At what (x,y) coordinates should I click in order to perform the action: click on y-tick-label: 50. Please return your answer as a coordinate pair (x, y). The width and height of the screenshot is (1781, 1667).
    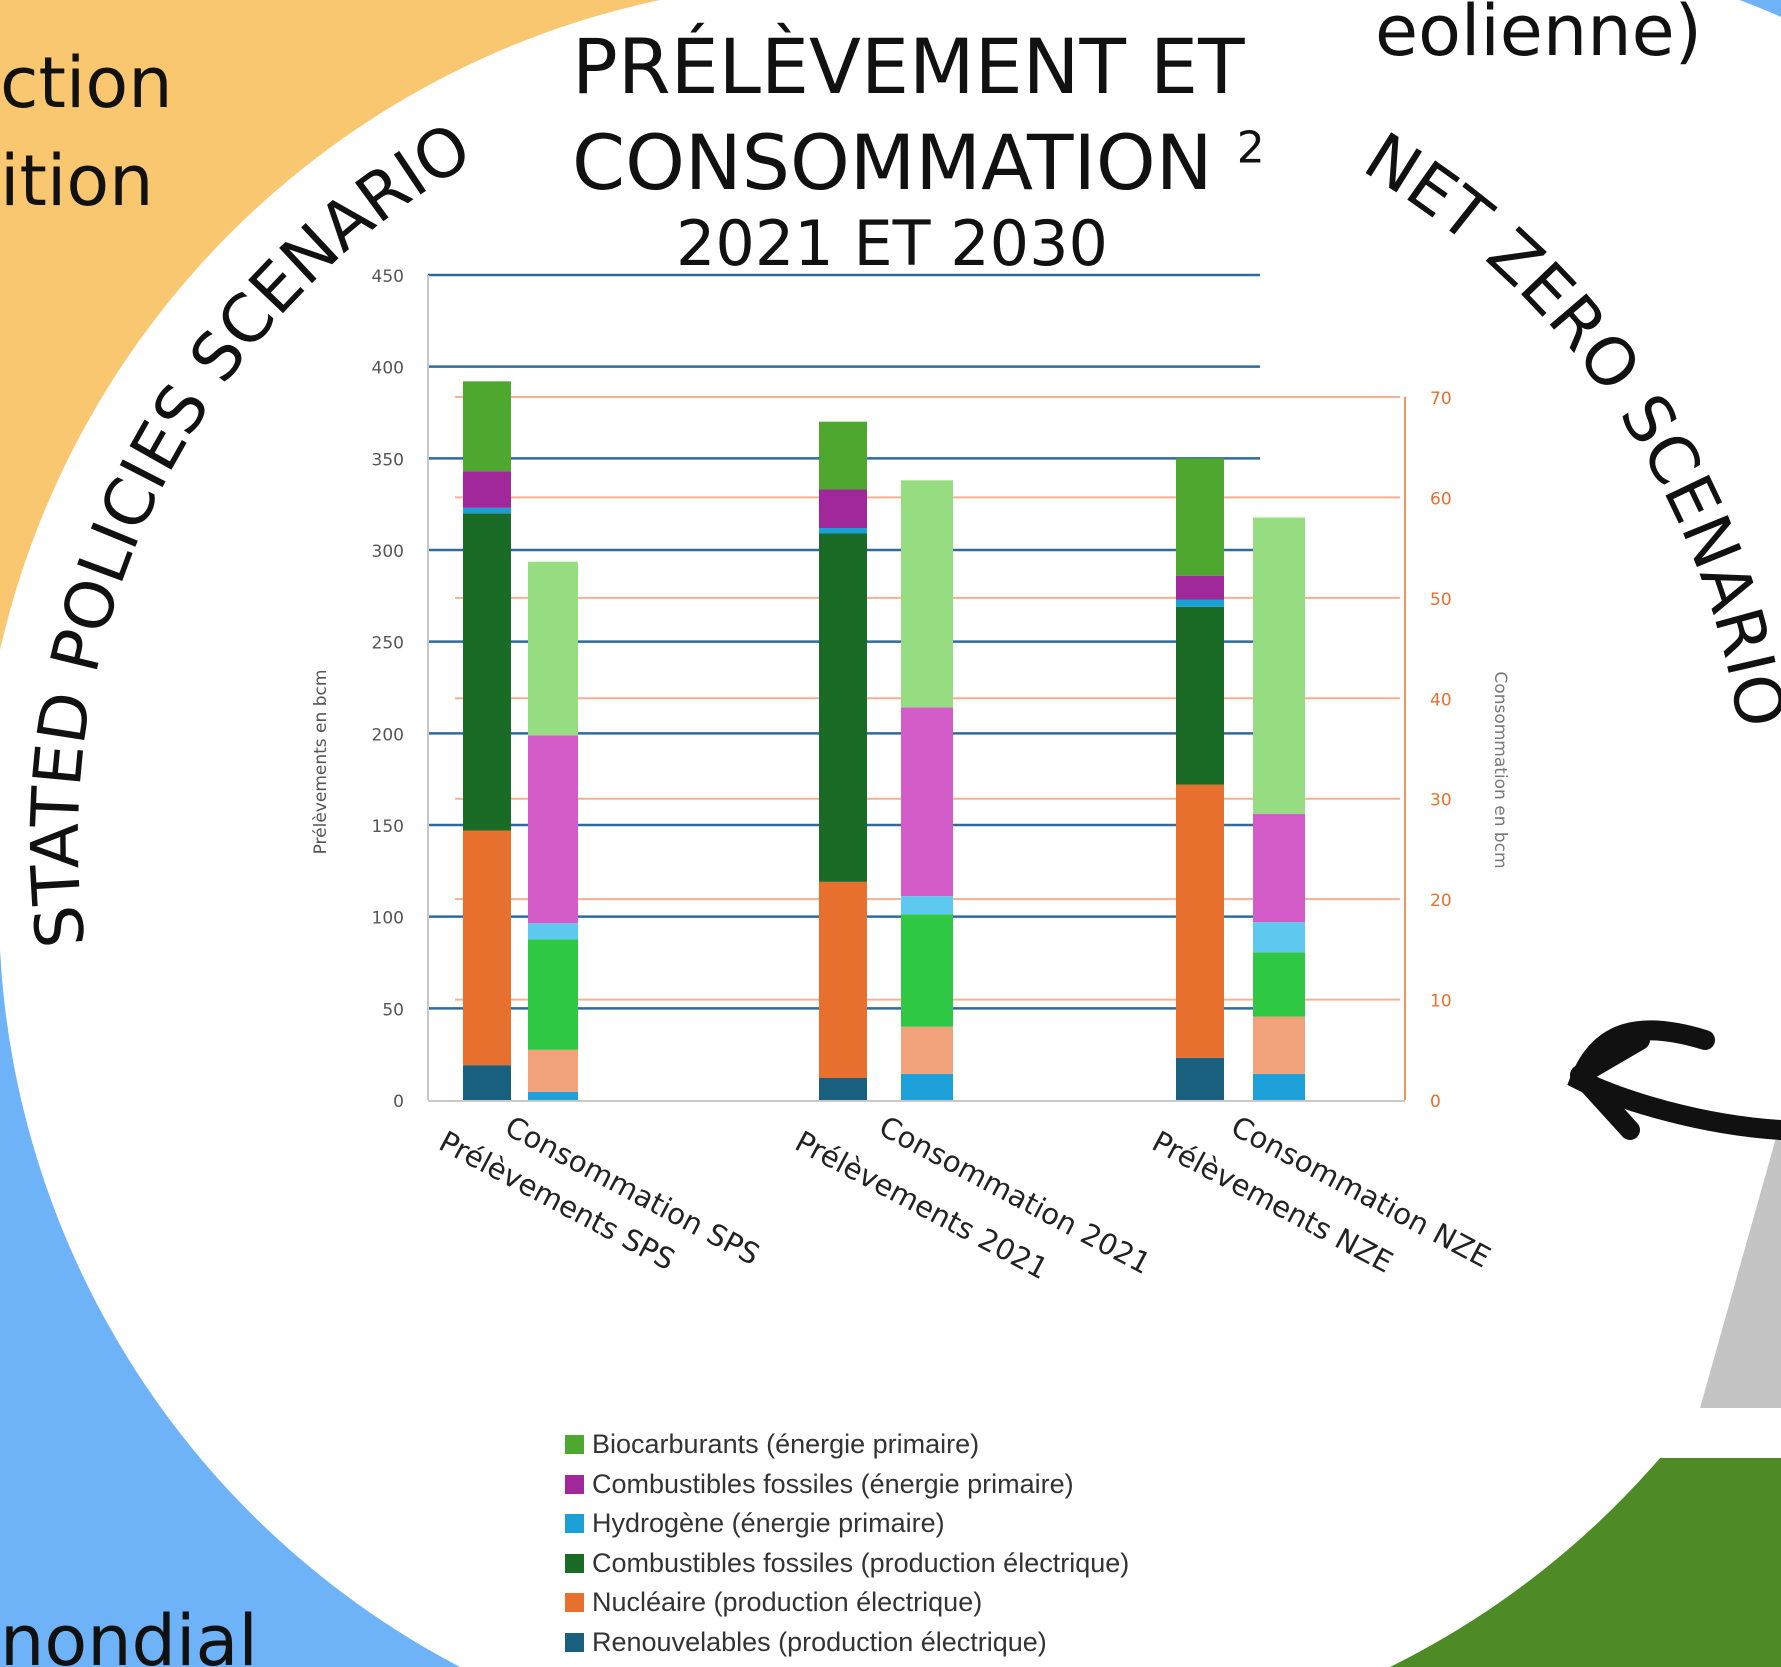
    Looking at the image, I should click on (393, 1010).